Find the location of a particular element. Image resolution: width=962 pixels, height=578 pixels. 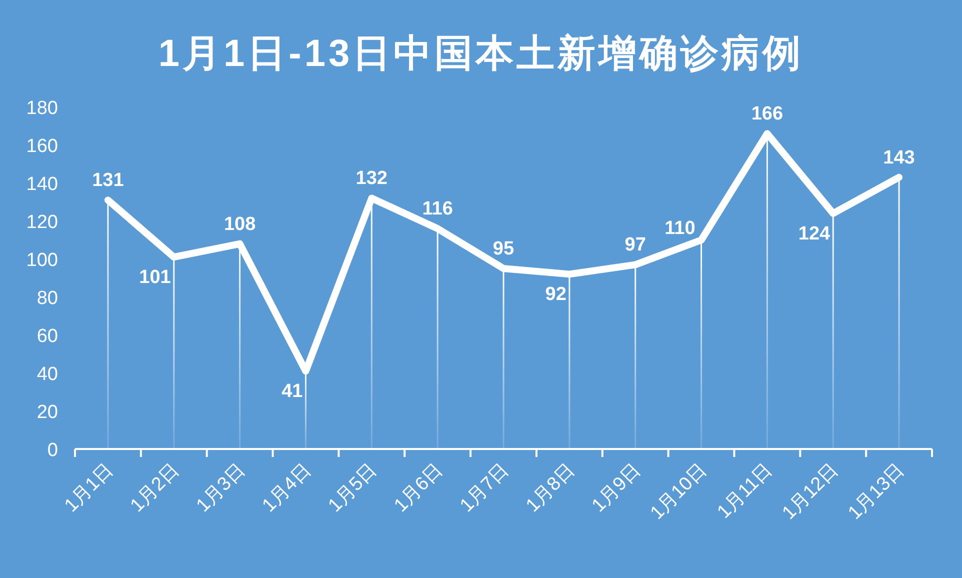

data-label: 110 is located at coordinates (680, 228).